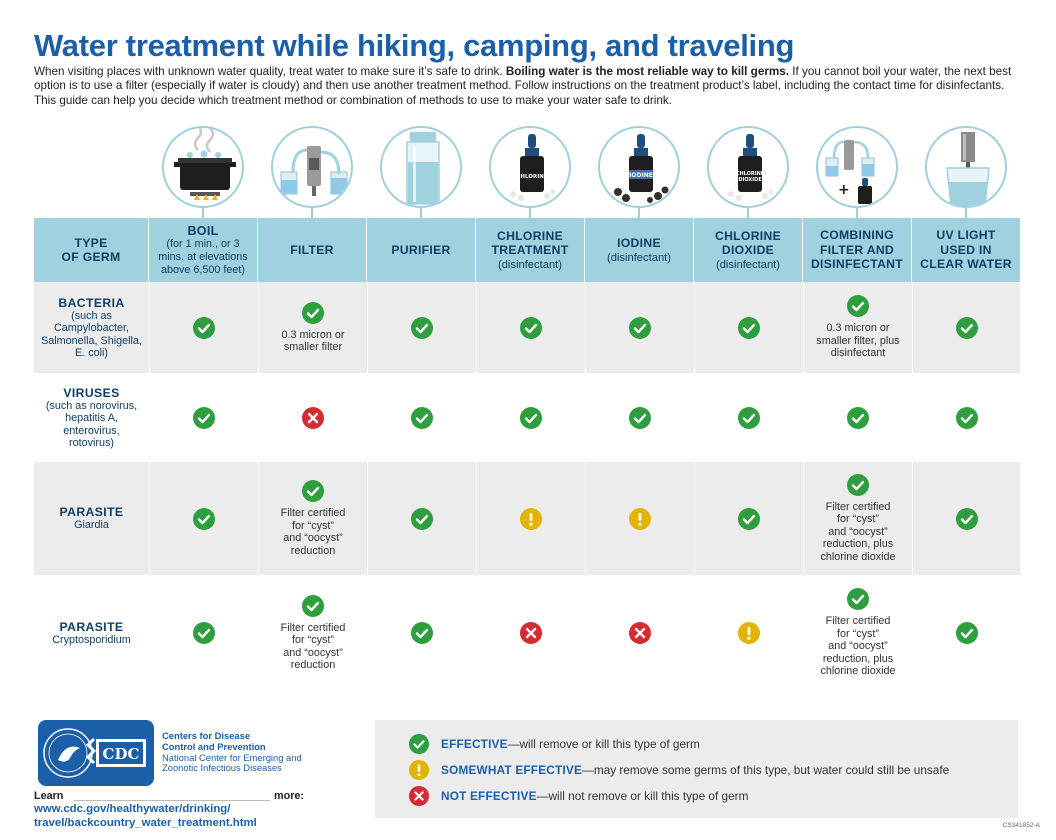  What do you see at coordinates (91, 632) in the screenshot?
I see `row-germ-label: PARASITE Cryptosporidium` at bounding box center [91, 632].